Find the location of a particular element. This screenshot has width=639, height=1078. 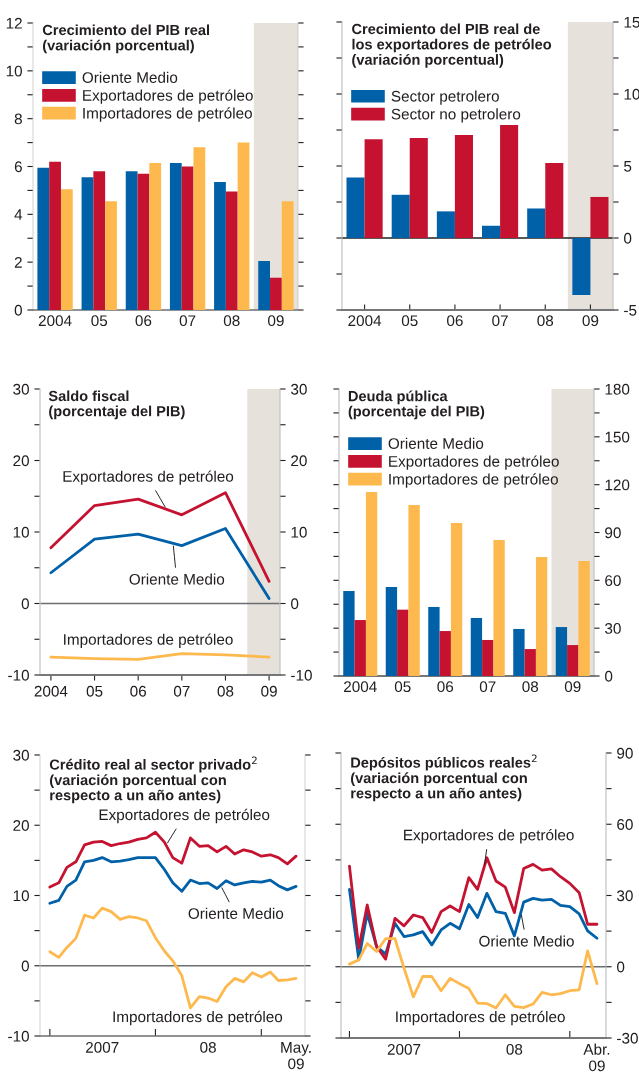

x-tick-label: Abr. 09 is located at coordinates (596, 1057).